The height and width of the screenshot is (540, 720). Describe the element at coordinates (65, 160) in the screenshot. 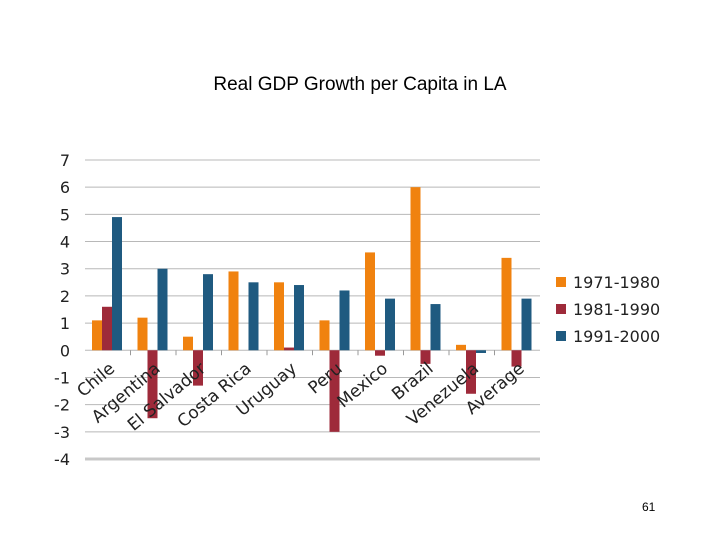

I see `y-tick-label: 7` at that location.